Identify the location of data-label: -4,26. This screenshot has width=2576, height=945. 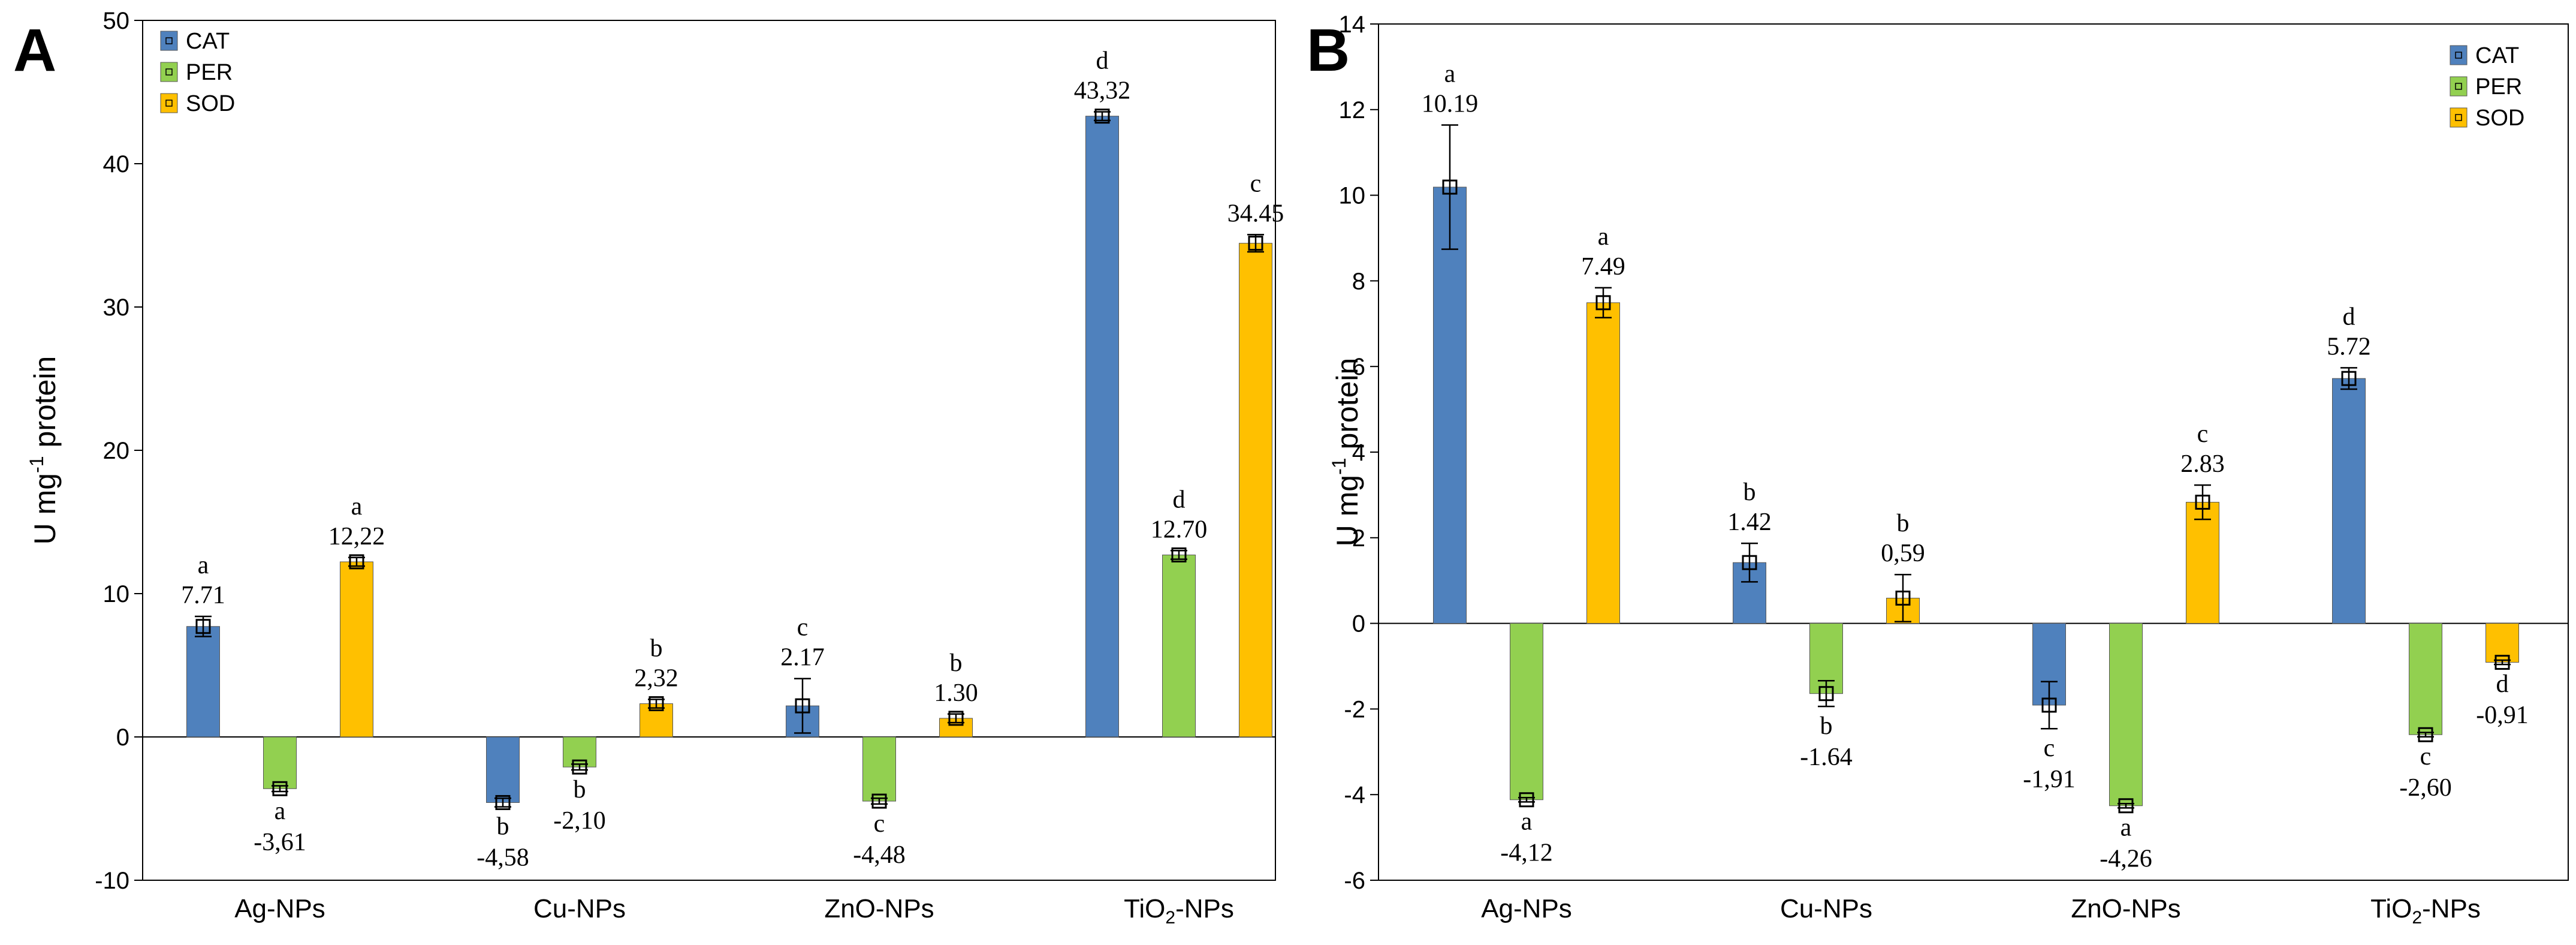
(2126, 858).